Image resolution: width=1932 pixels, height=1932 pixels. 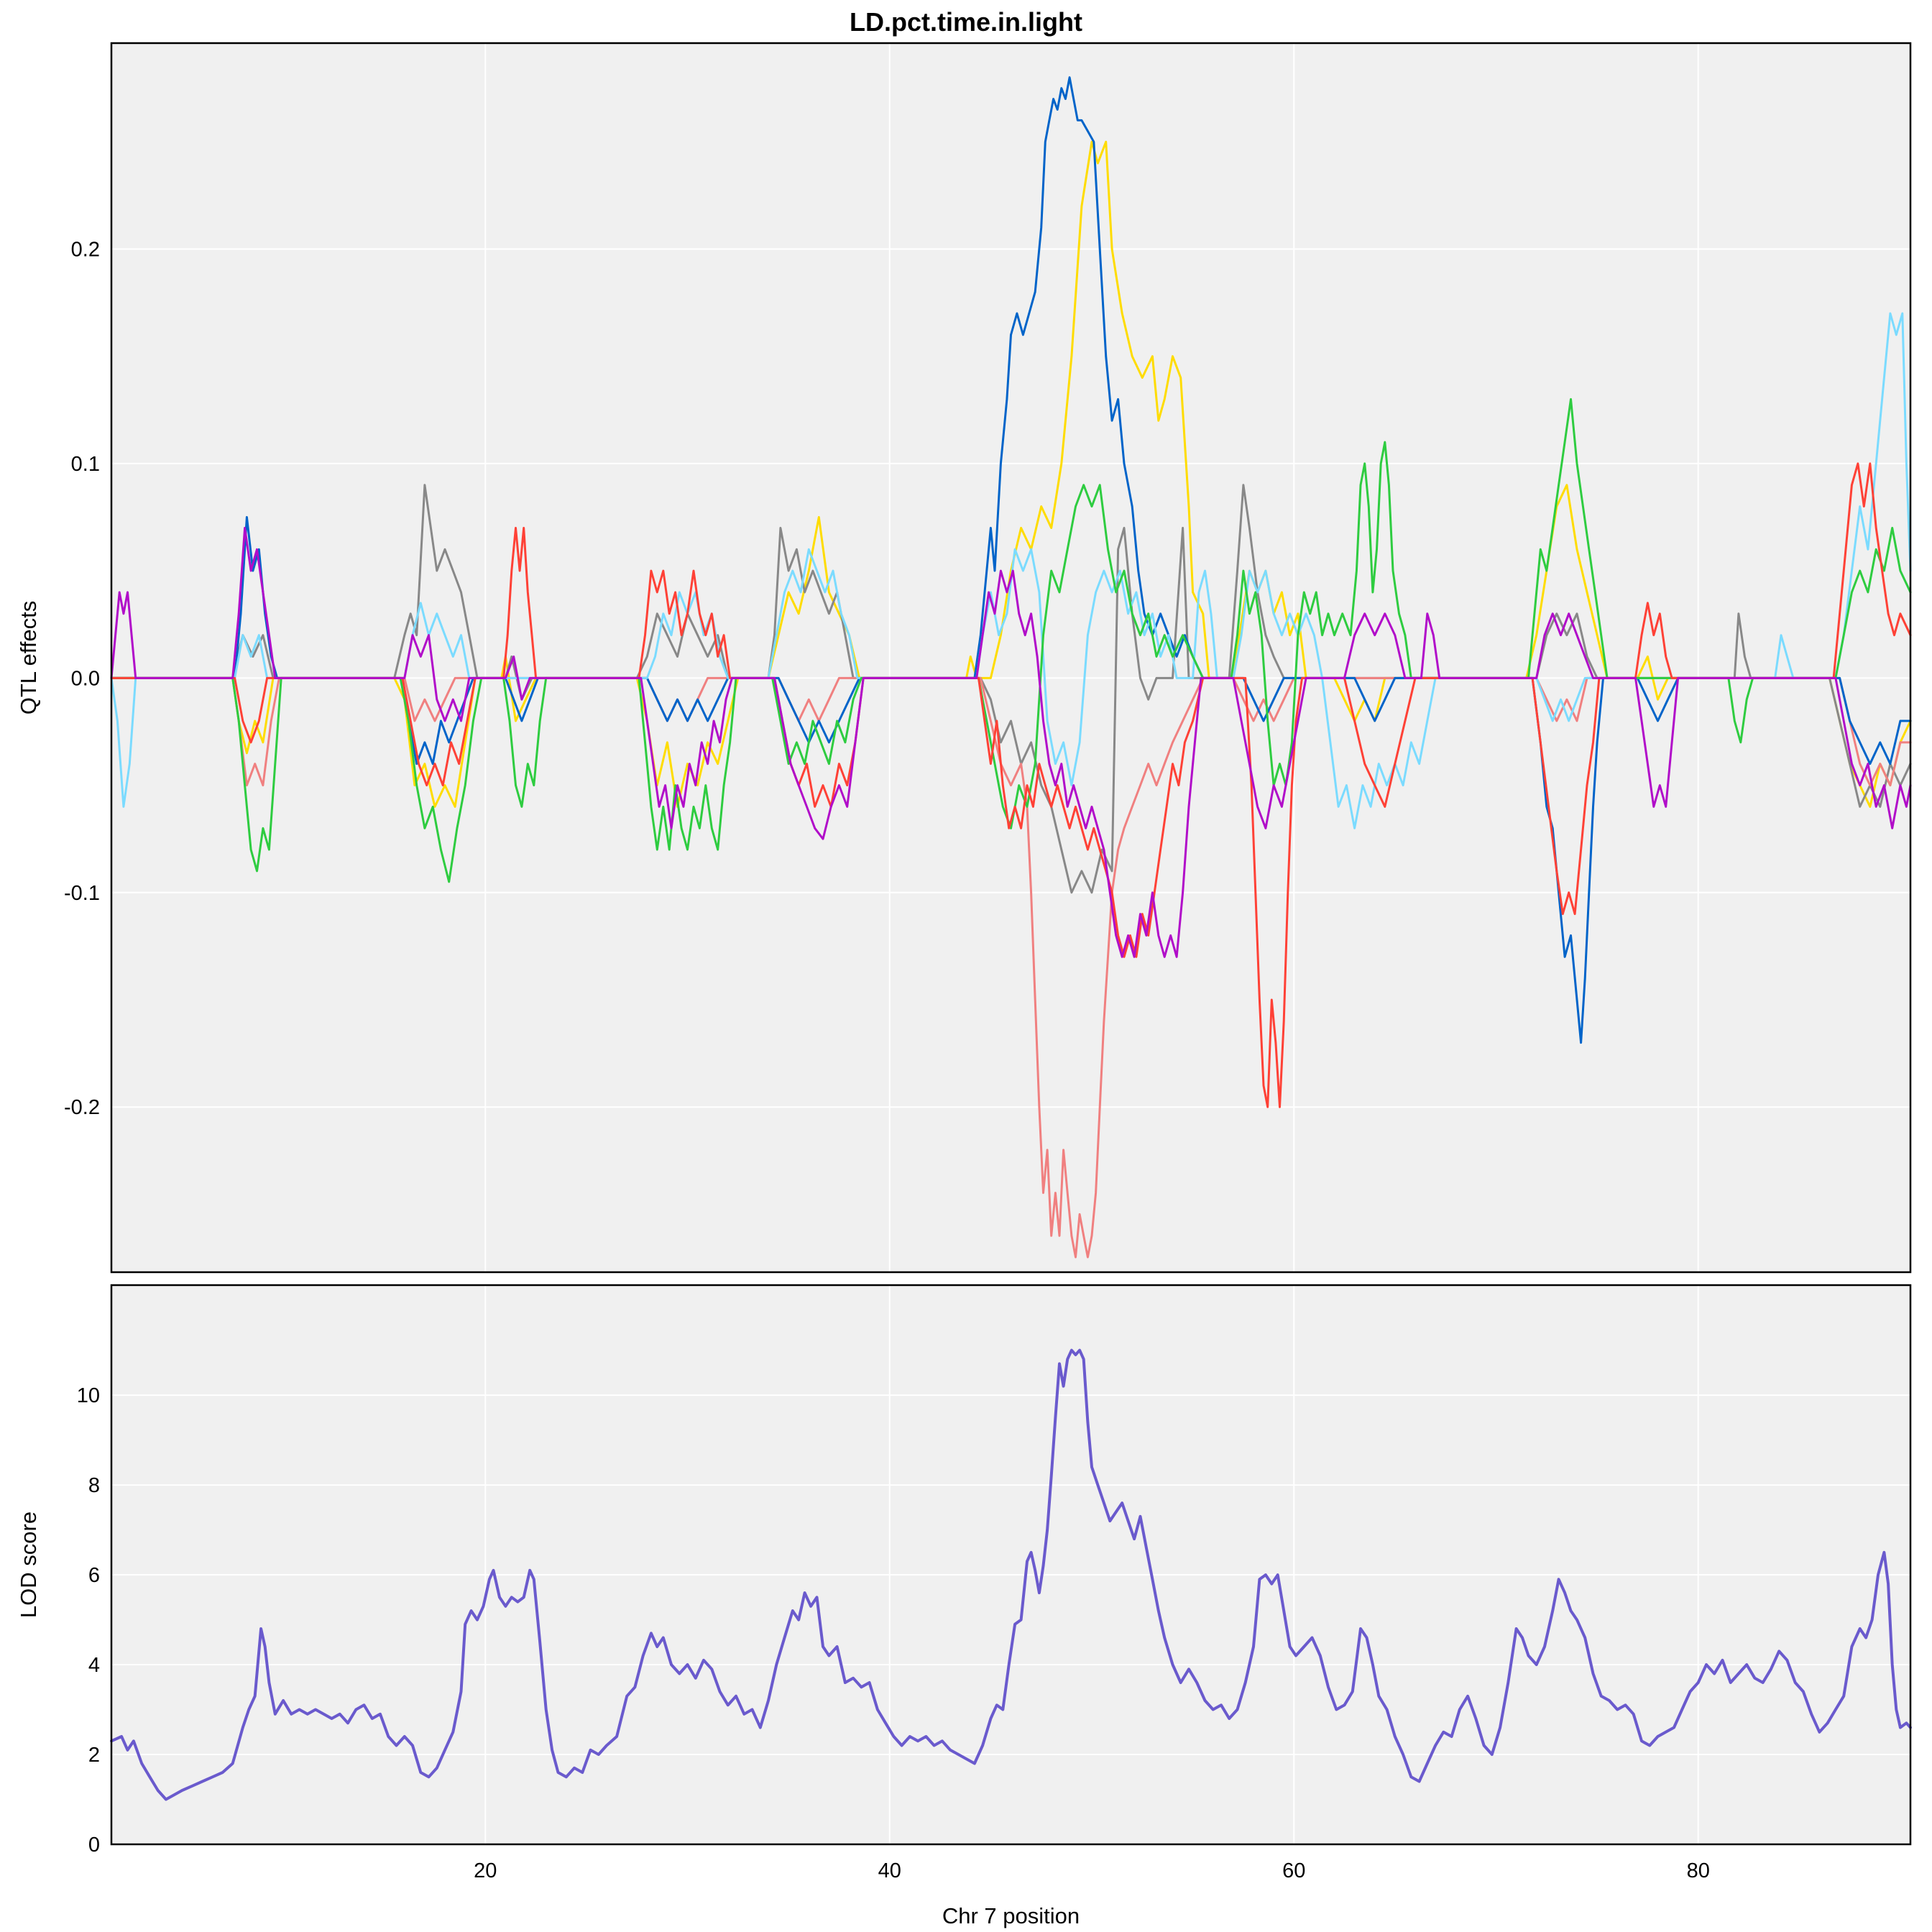 What do you see at coordinates (889, 1870) in the screenshot?
I see `x-tick-label: 40` at bounding box center [889, 1870].